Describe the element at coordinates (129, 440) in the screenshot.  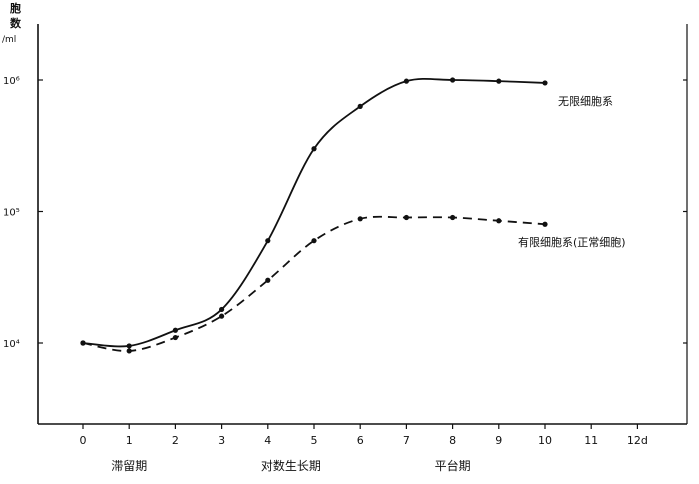
I see `x-tick-label: 1` at that location.